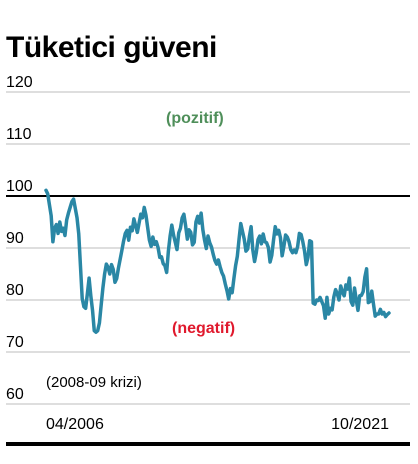  What do you see at coordinates (15, 342) in the screenshot?
I see `y-tick-label-70: 70` at bounding box center [15, 342].